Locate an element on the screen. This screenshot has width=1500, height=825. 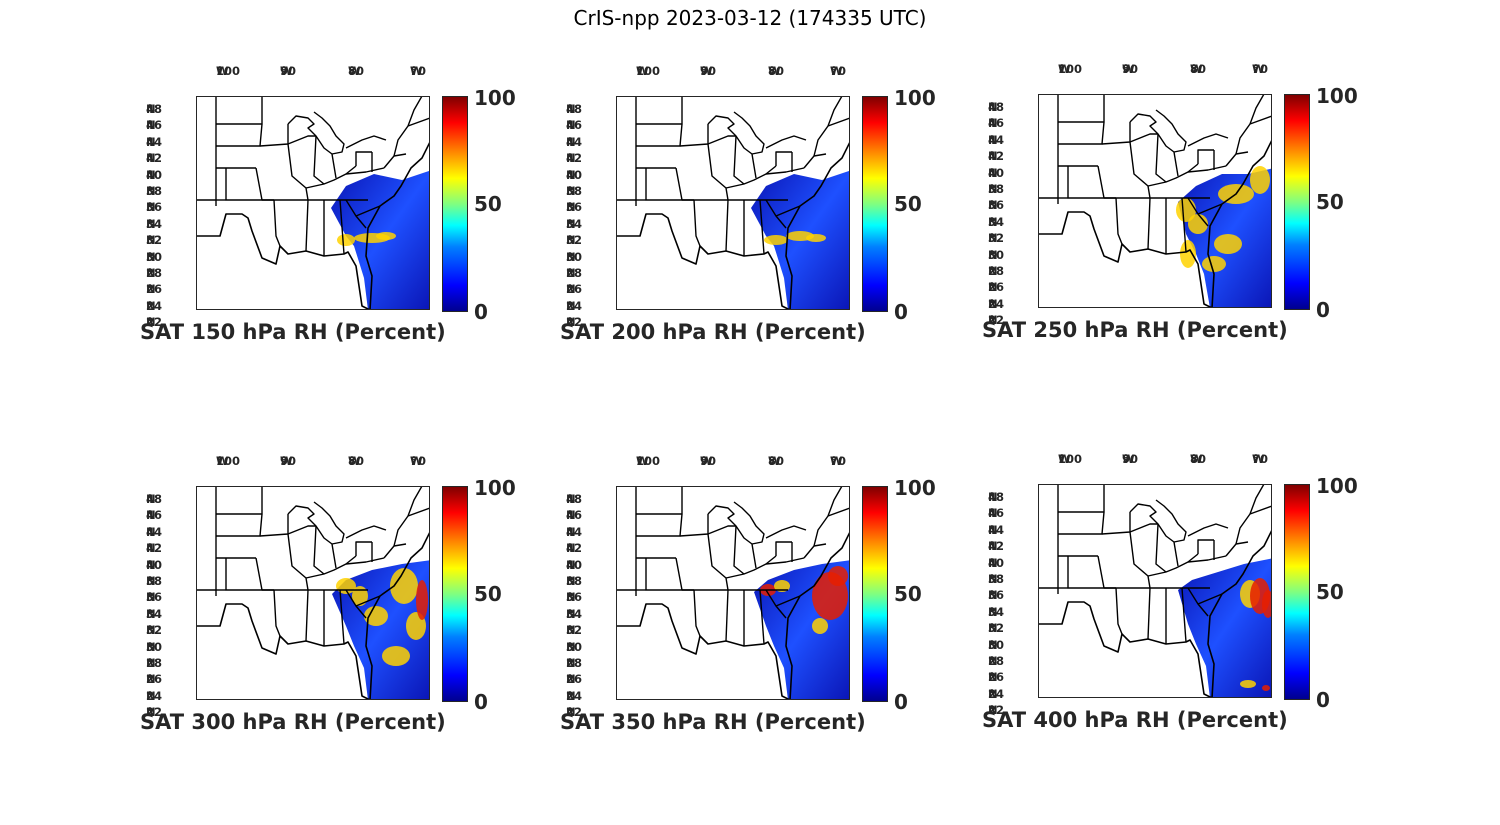
panel-title: SAT 350 hPa RH (Percent) is located at coordinates (713, 722).